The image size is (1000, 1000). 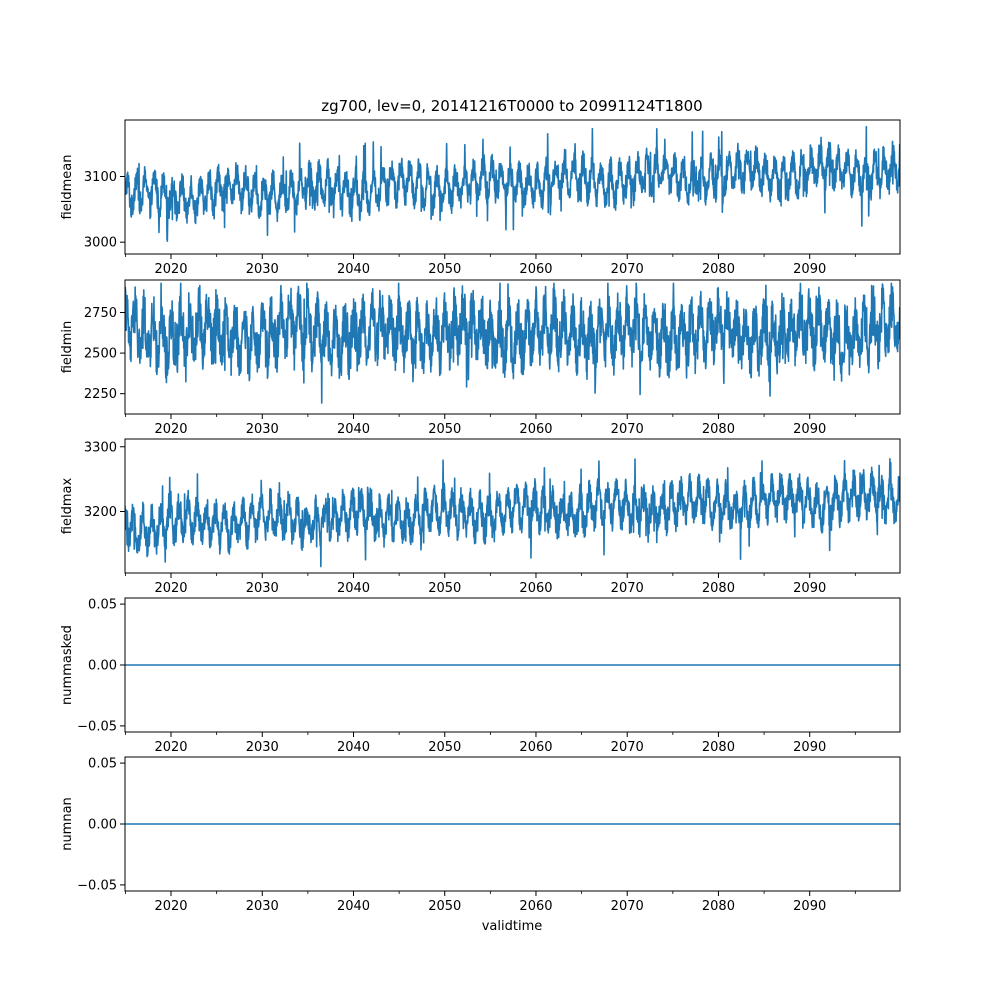 What do you see at coordinates (512, 926) in the screenshot?
I see `x-axis-label: validtime` at bounding box center [512, 926].